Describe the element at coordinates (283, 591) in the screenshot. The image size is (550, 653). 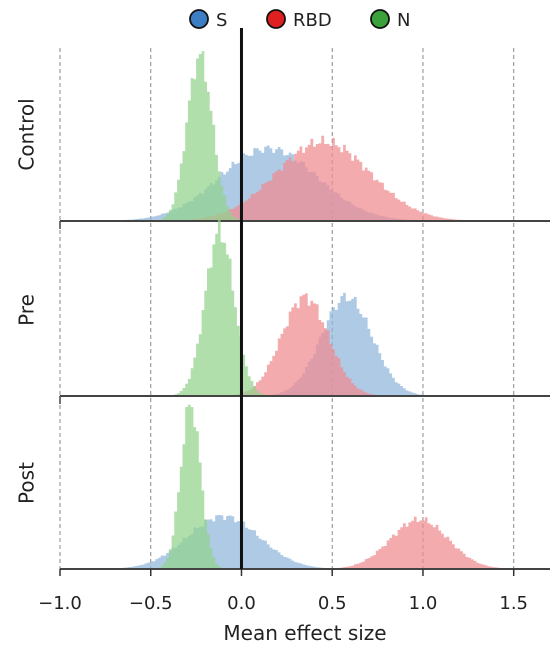
I see `x-axis: −1.0 −0.5 0.0 0.5 1.0 1.5` at that location.